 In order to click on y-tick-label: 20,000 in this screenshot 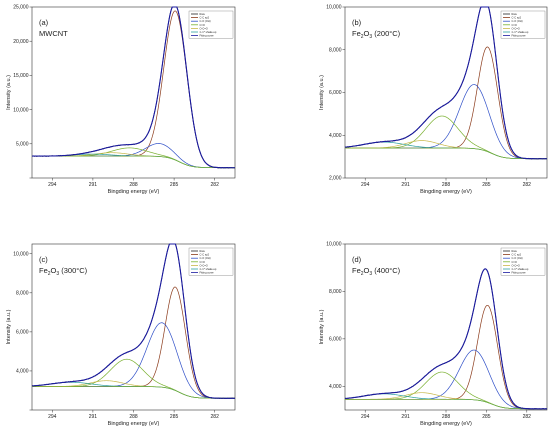, I will do `click(21, 42)`.